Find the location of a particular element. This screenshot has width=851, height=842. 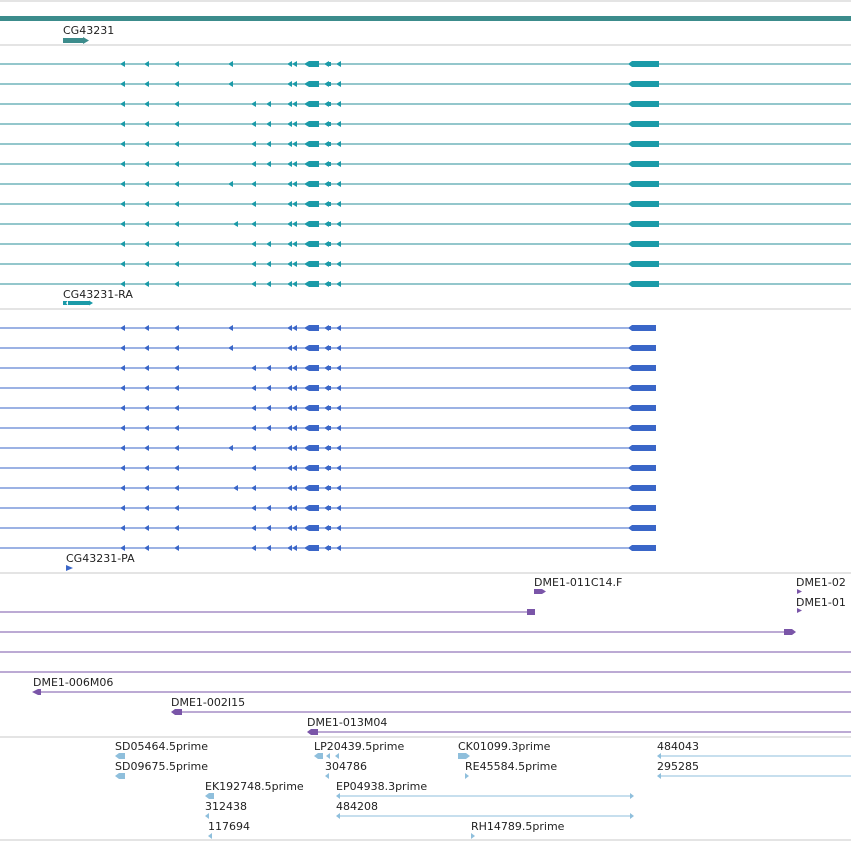

est-label: 117694 is located at coordinates (229, 826).